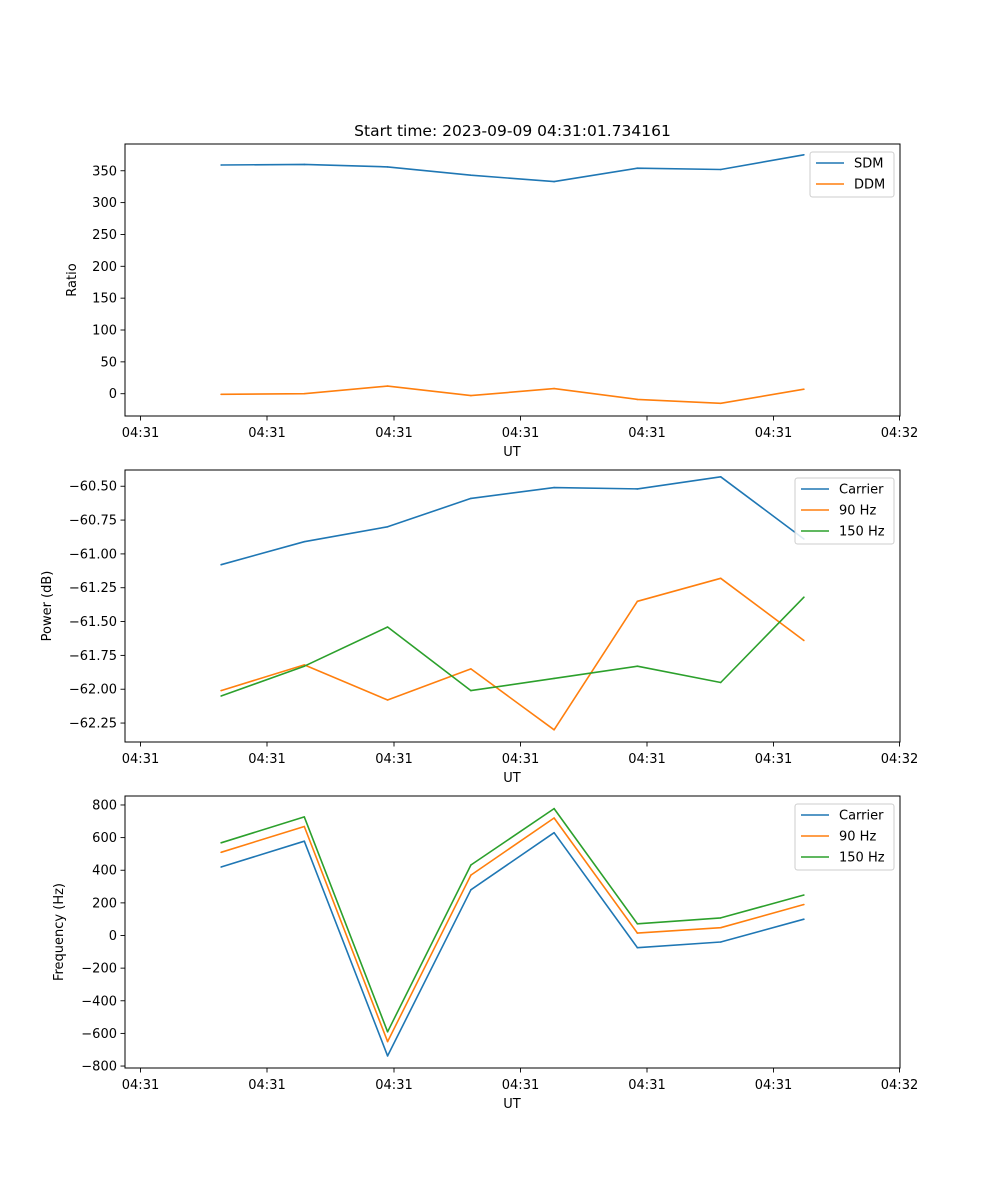  I want to click on y-tick-label: 800, so click(104, 805).